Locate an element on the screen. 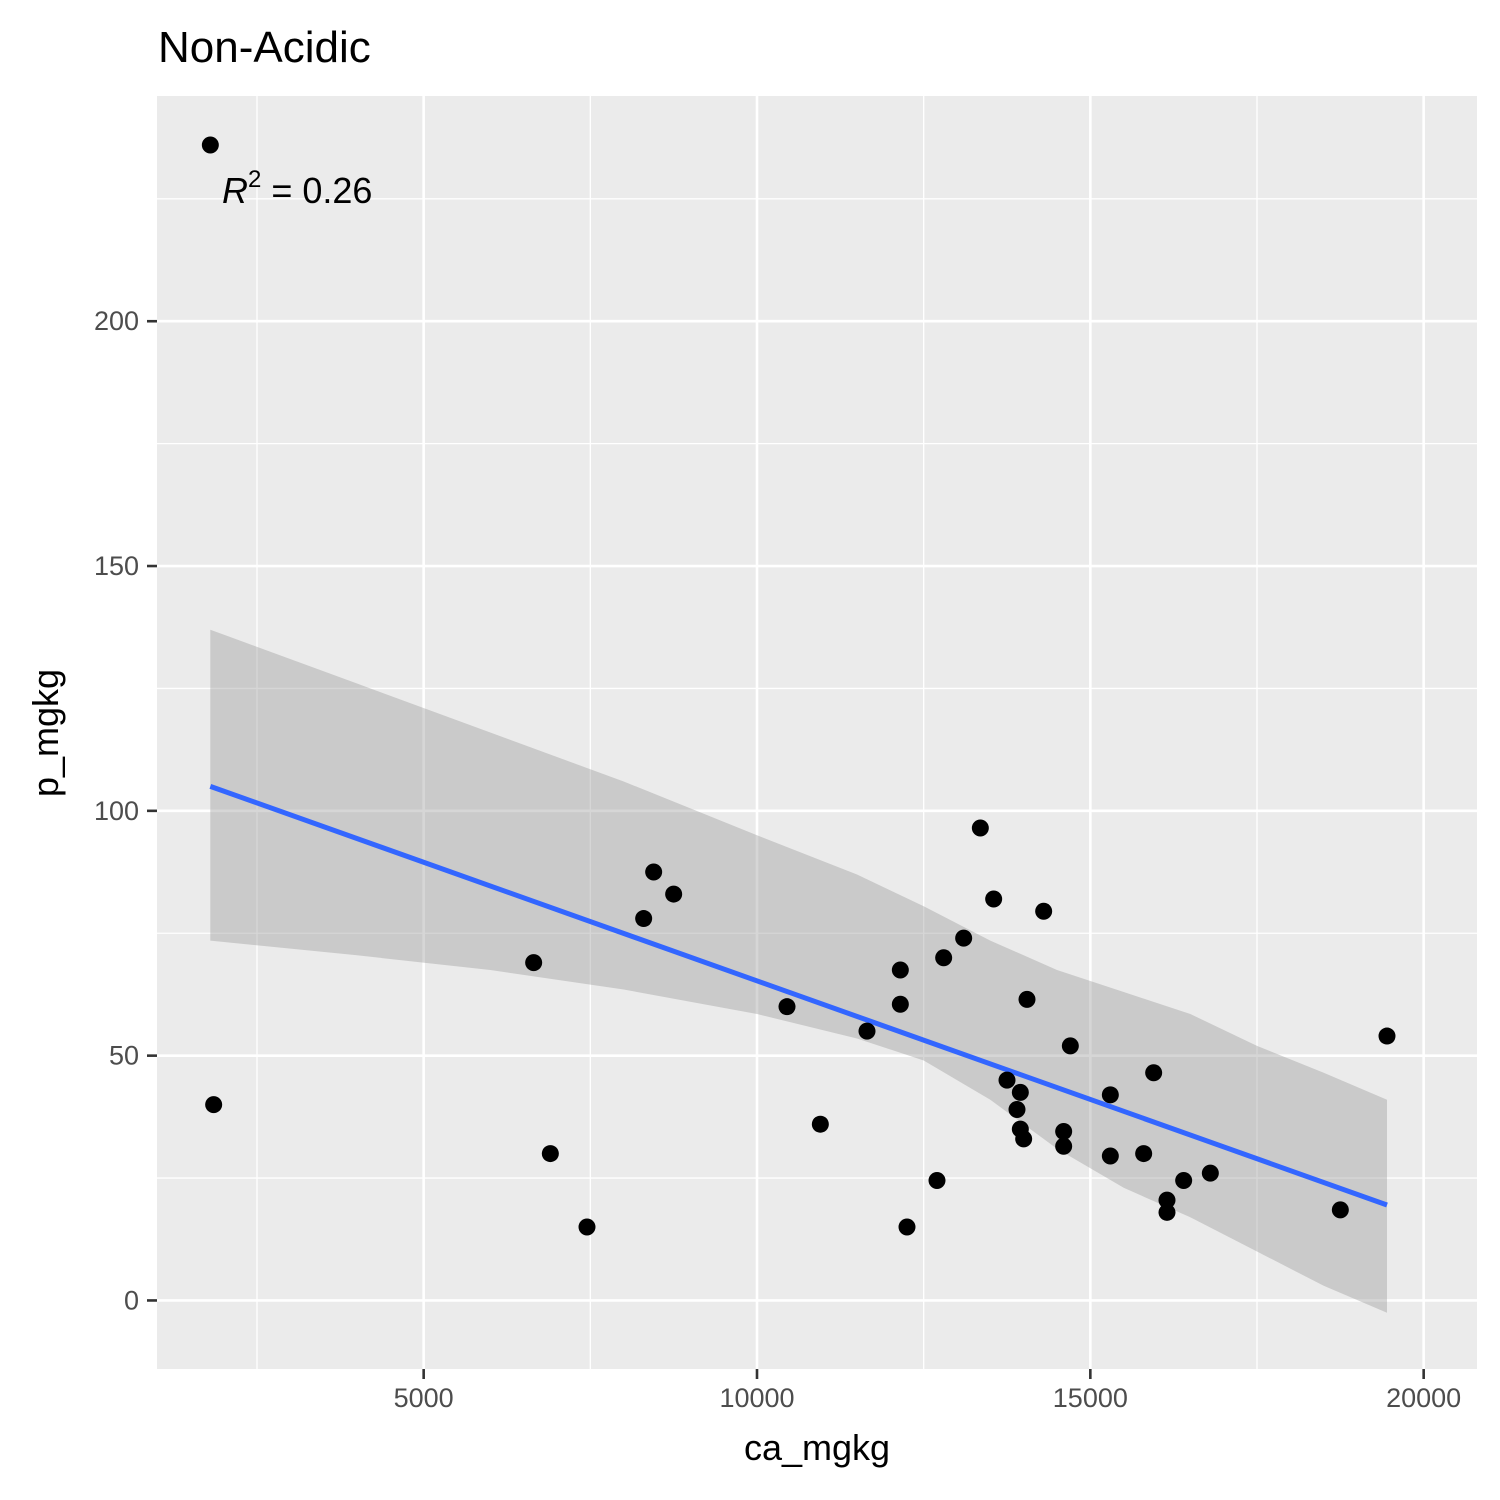 The height and width of the screenshot is (1500, 1500). y-tick-label: 200 is located at coordinates (116, 321).